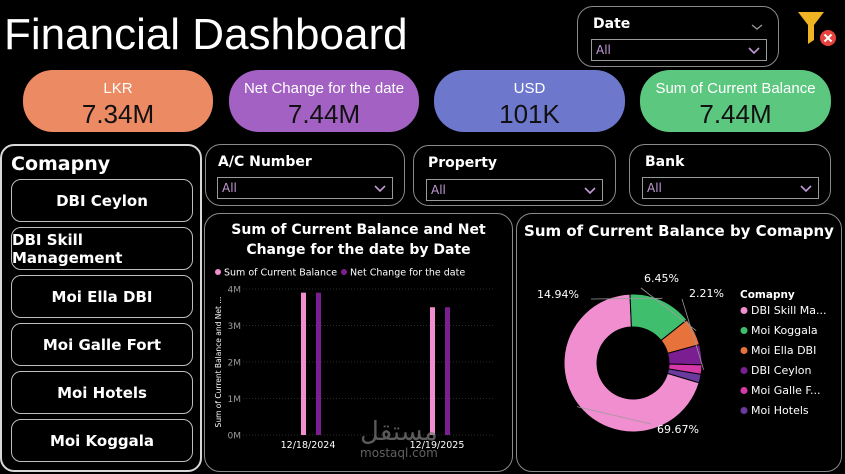 The height and width of the screenshot is (474, 845). I want to click on dashboard-title: Financial Dashboard, so click(206, 34).